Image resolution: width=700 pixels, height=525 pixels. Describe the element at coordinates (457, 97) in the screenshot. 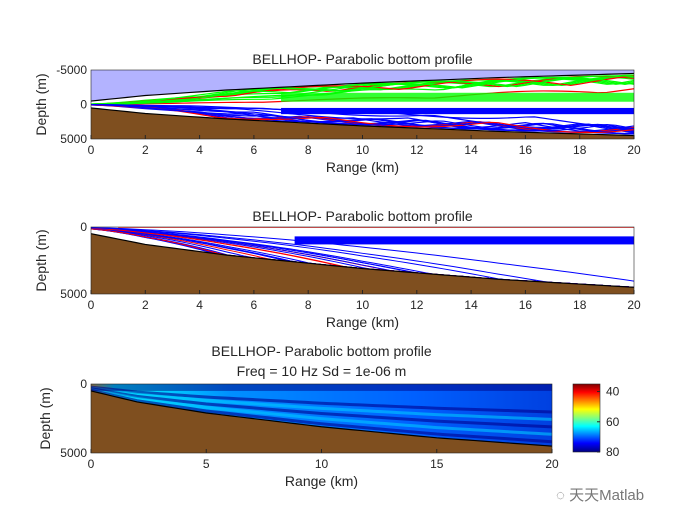

I see `ray-bundle-green` at that location.